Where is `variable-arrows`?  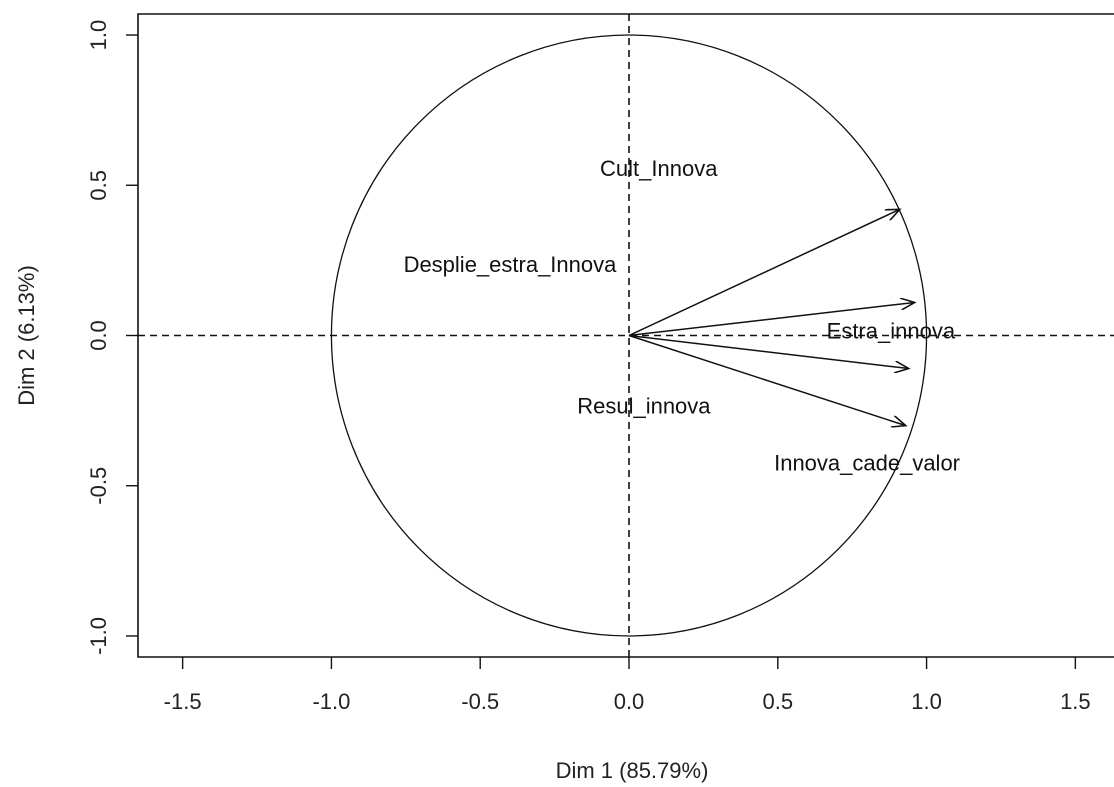 variable-arrows is located at coordinates (771, 317).